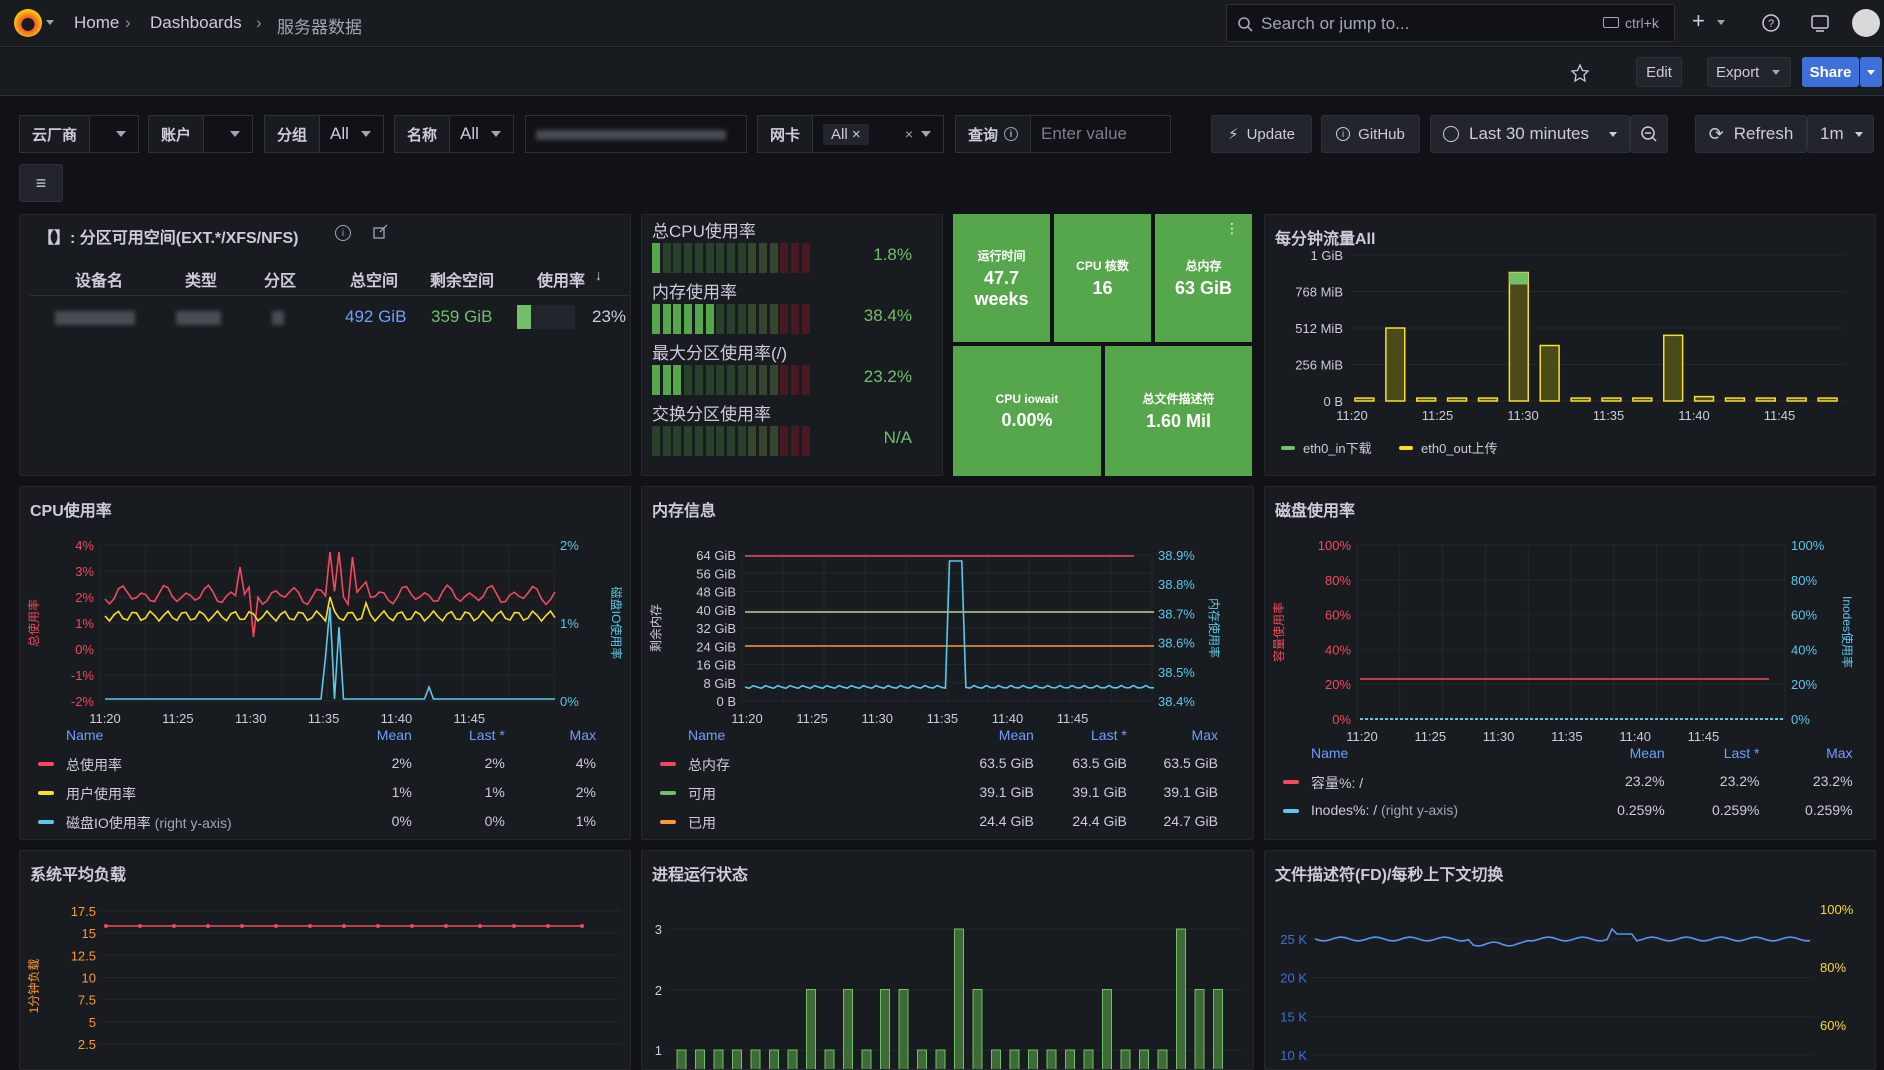 This screenshot has width=1884, height=1070. Describe the element at coordinates (1293, 978) in the screenshot. I see `y-tick-label: 20 K` at that location.